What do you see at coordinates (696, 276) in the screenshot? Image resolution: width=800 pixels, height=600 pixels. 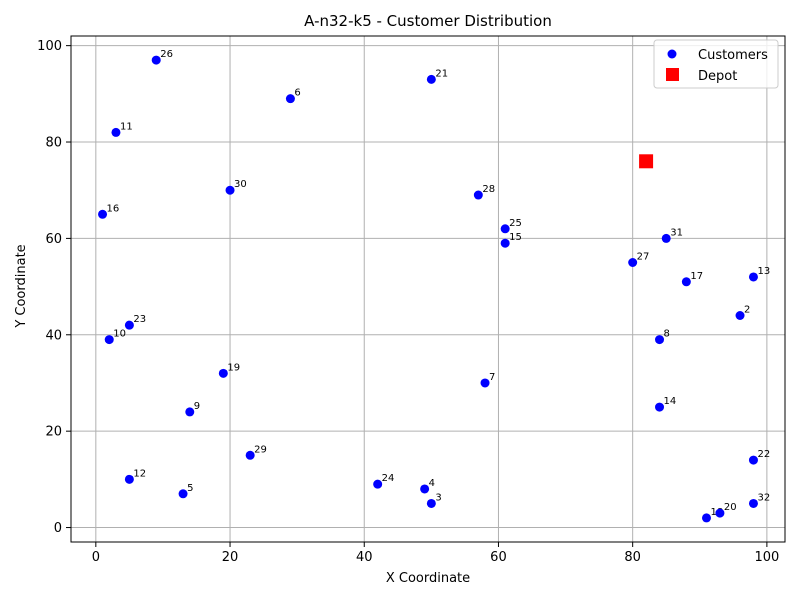 I see `customer-label: 17` at bounding box center [696, 276].